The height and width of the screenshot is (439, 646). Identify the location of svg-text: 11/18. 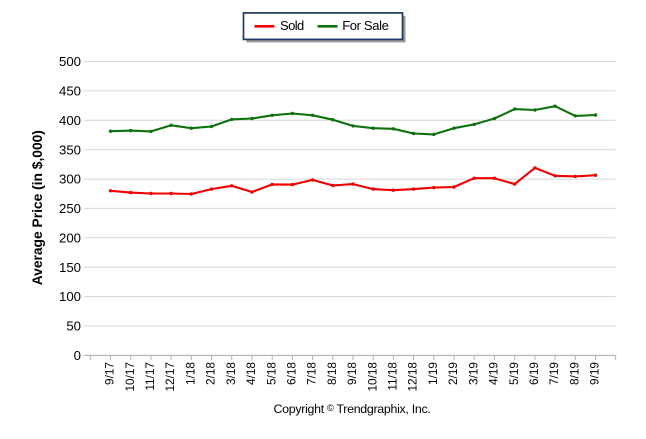
(393, 376).